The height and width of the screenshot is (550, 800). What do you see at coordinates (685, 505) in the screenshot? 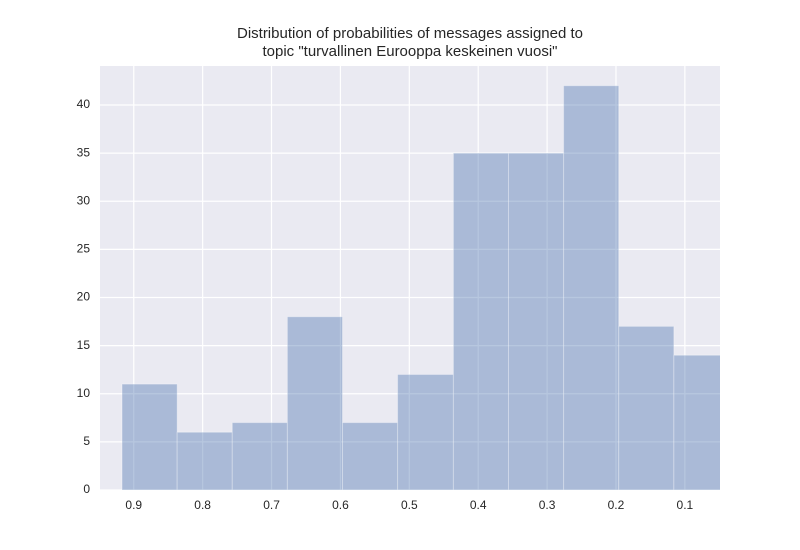
I see `x-tick-label: 0.1` at bounding box center [685, 505].